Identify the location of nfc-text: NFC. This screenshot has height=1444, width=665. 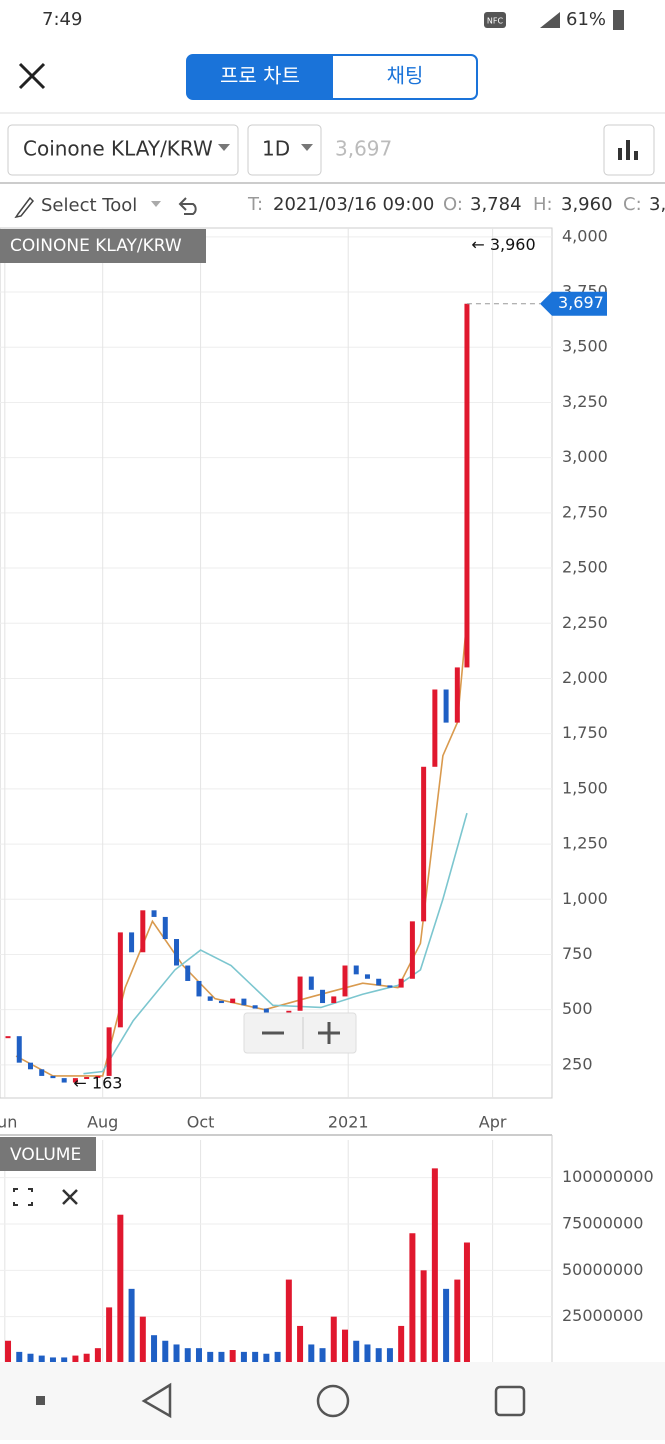
(495, 21).